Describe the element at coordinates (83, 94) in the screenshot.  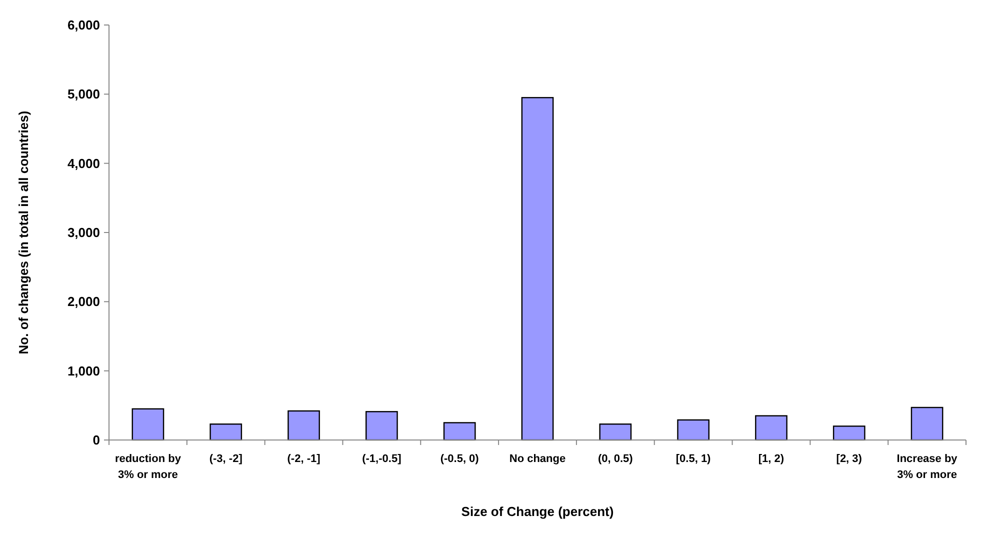
I see `y-tick-label: 5,000` at that location.